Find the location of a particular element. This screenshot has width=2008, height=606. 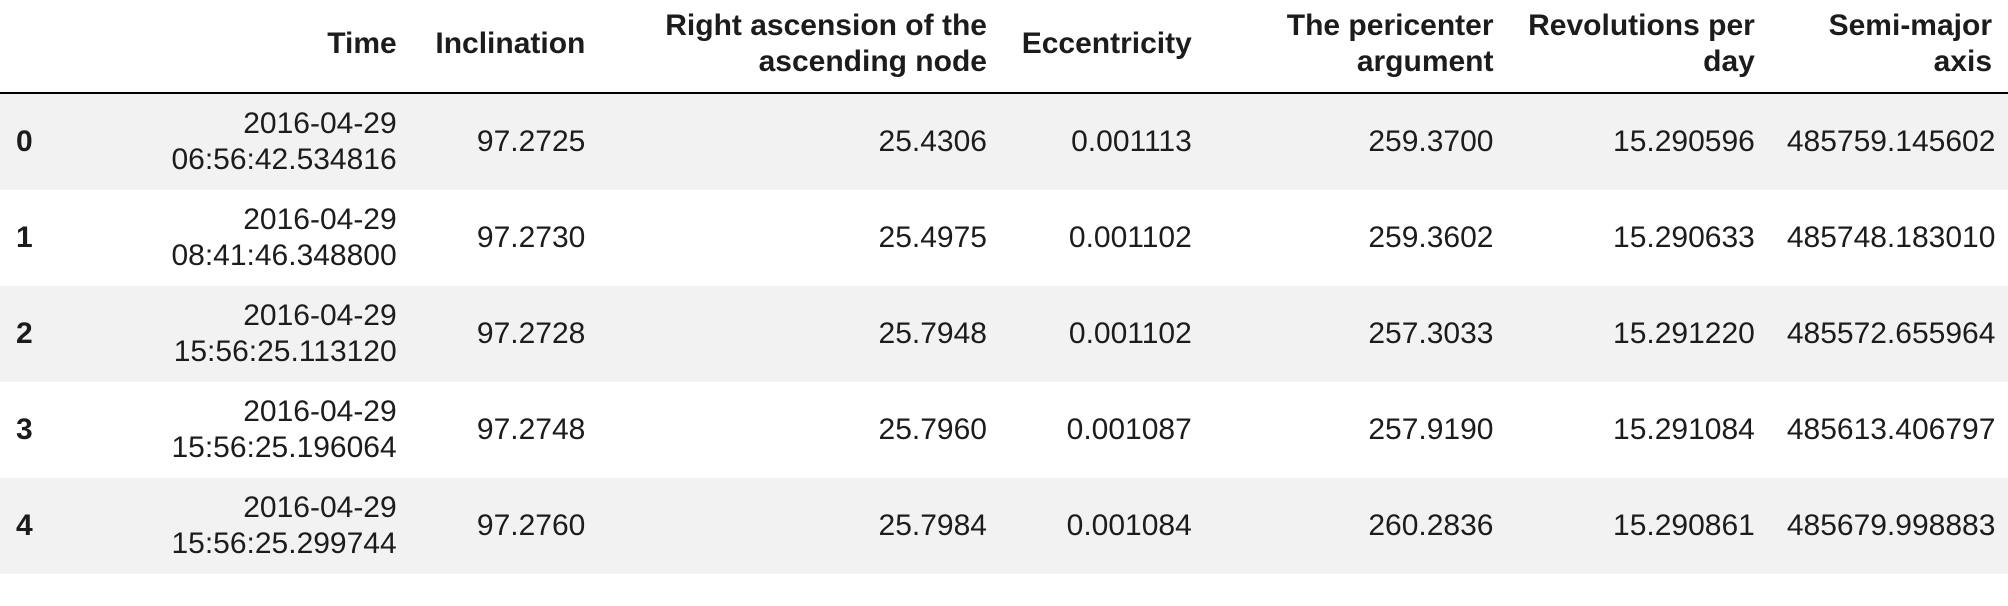

column-header-revolutions-per-day: Revolutions per day is located at coordinates (1640, 47).